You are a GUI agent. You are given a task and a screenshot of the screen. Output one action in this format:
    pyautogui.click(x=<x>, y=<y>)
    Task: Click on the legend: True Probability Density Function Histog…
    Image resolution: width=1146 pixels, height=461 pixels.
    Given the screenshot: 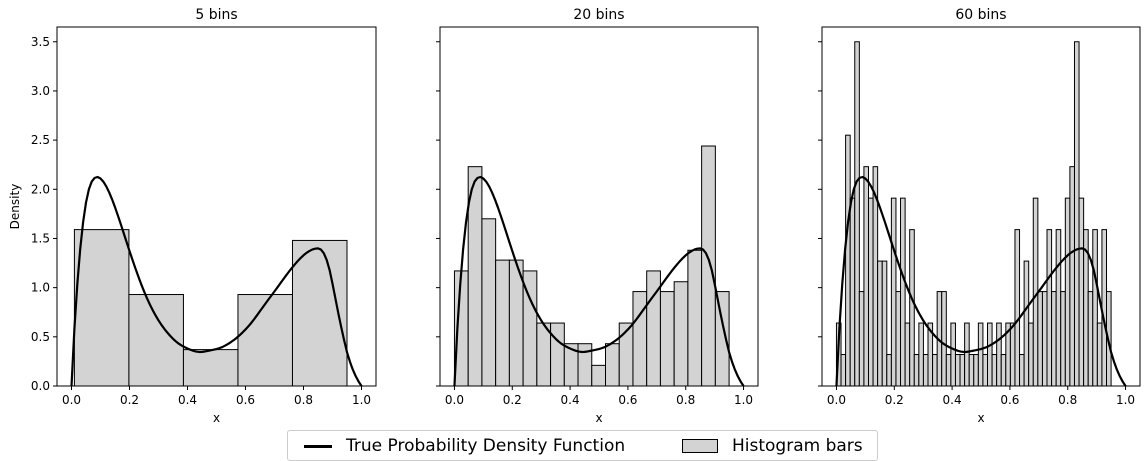 What is the action you would take?
    pyautogui.click(x=582, y=445)
    